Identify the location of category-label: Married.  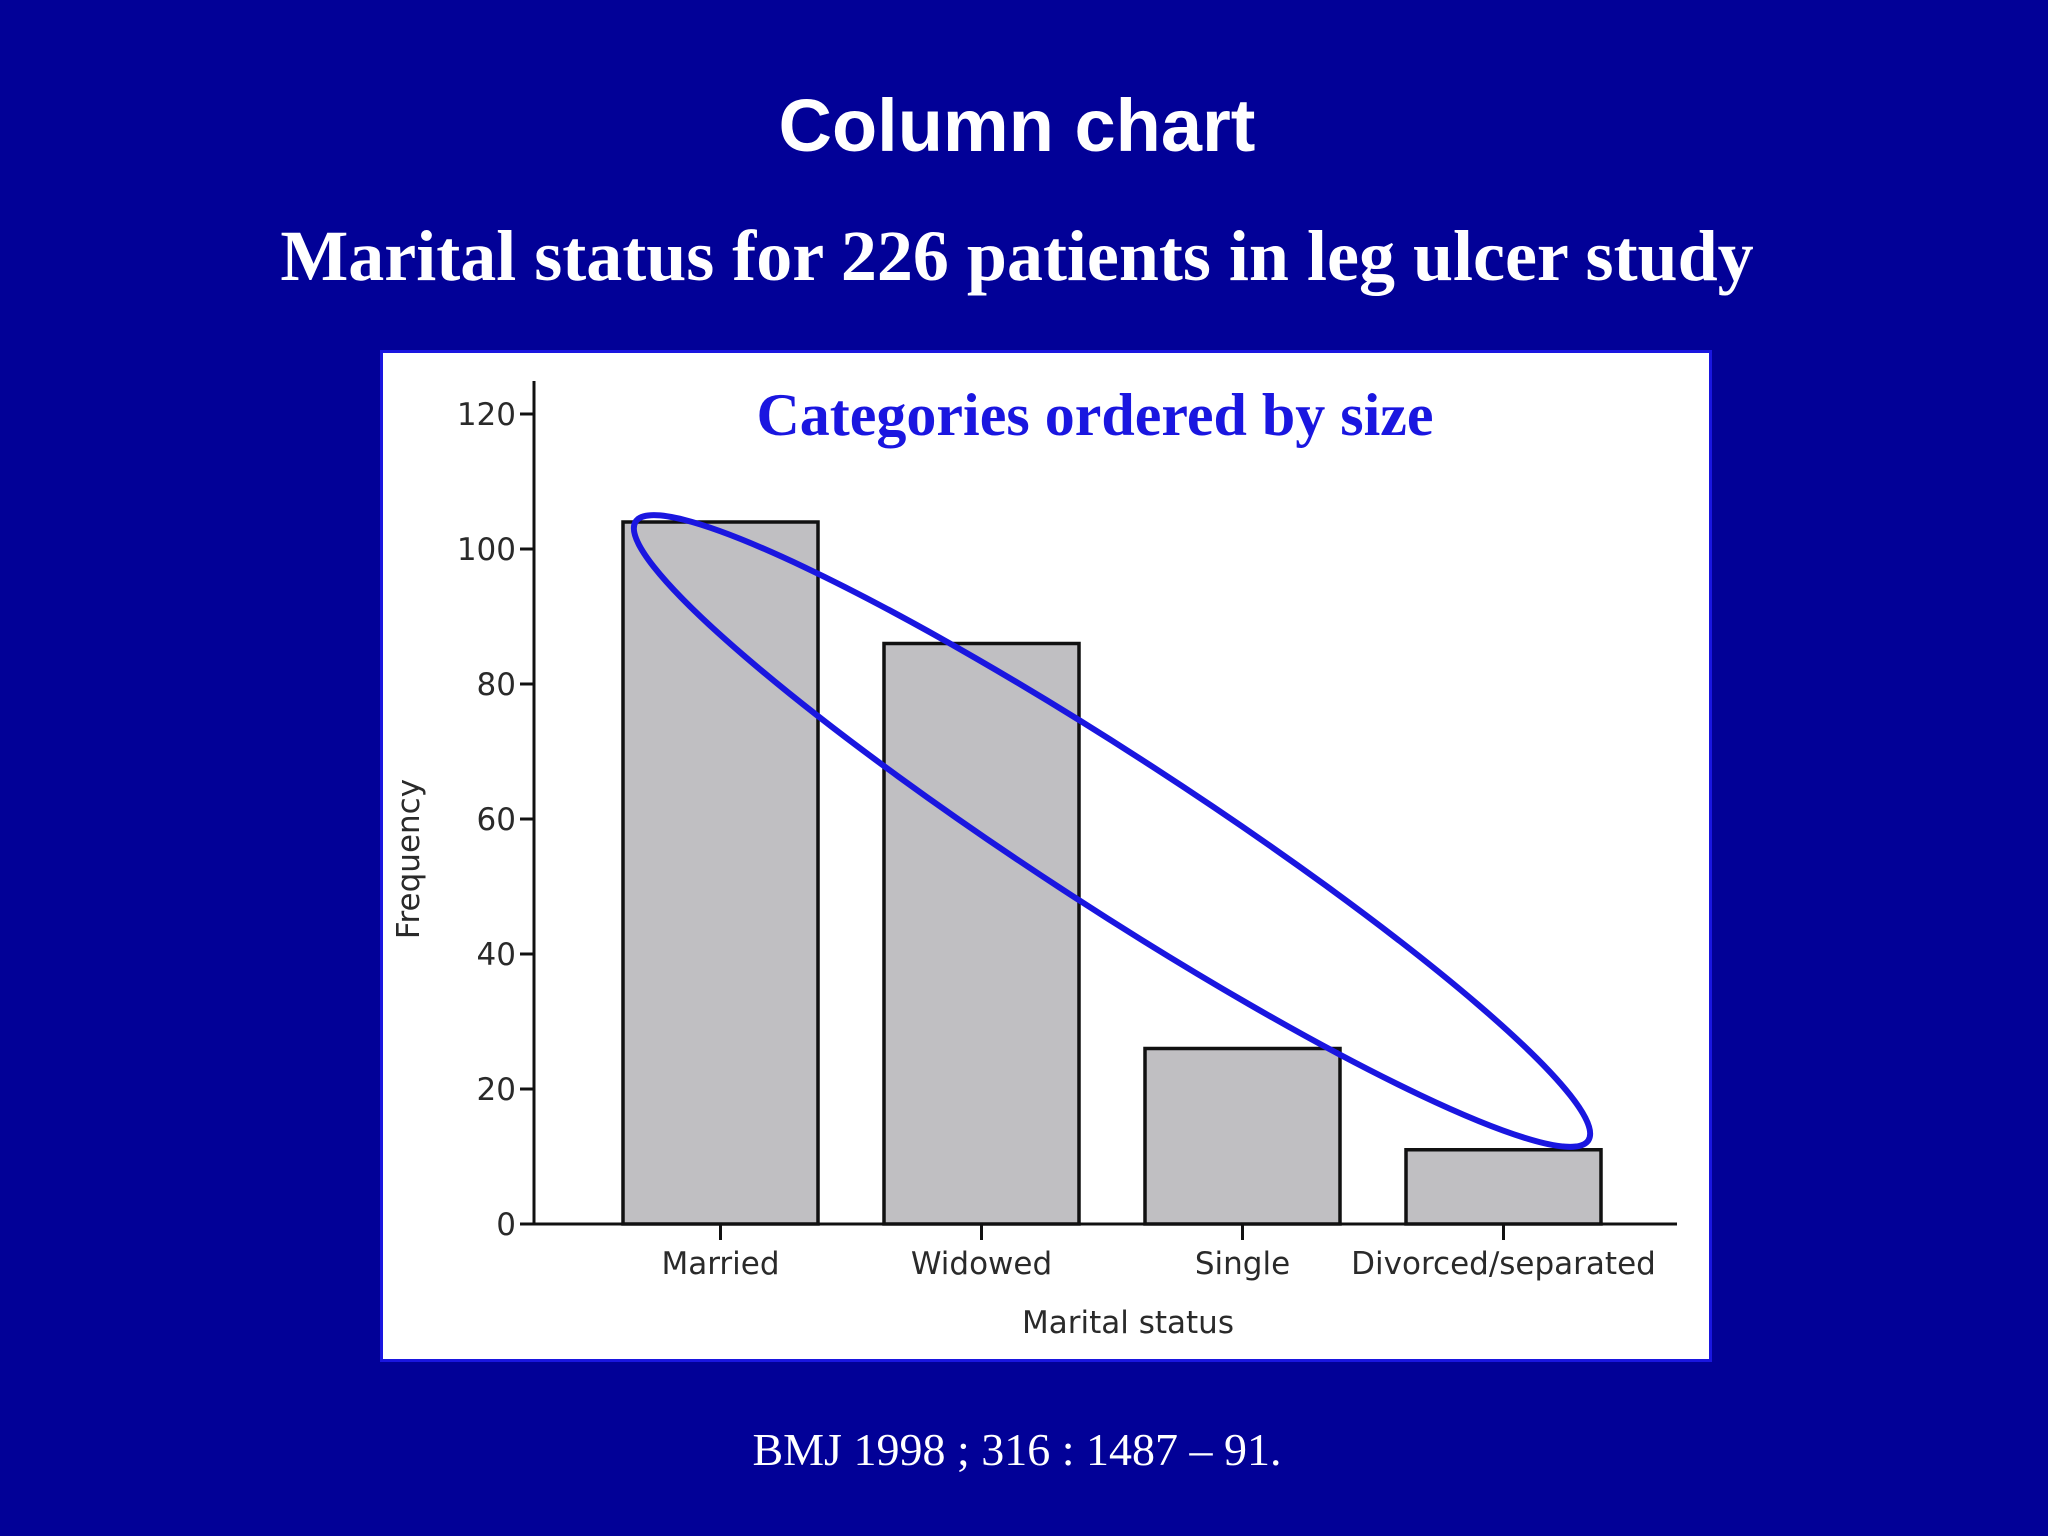
(720, 1264).